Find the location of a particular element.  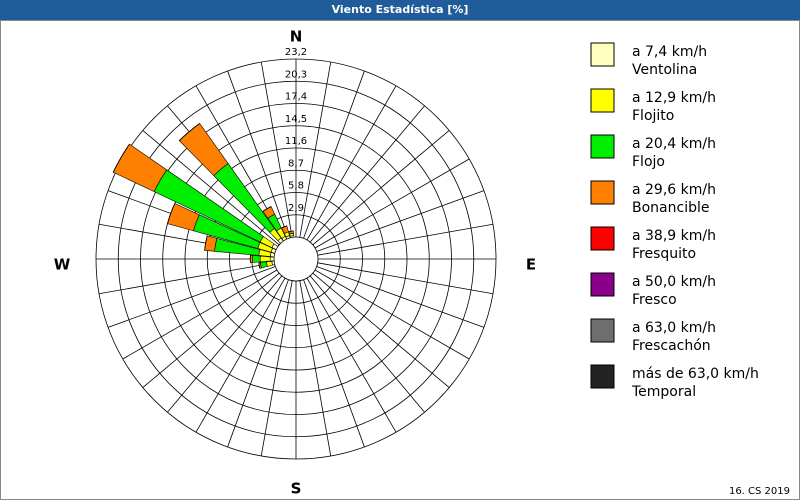

legend-label: a 29,6 km/h is located at coordinates (674, 190).